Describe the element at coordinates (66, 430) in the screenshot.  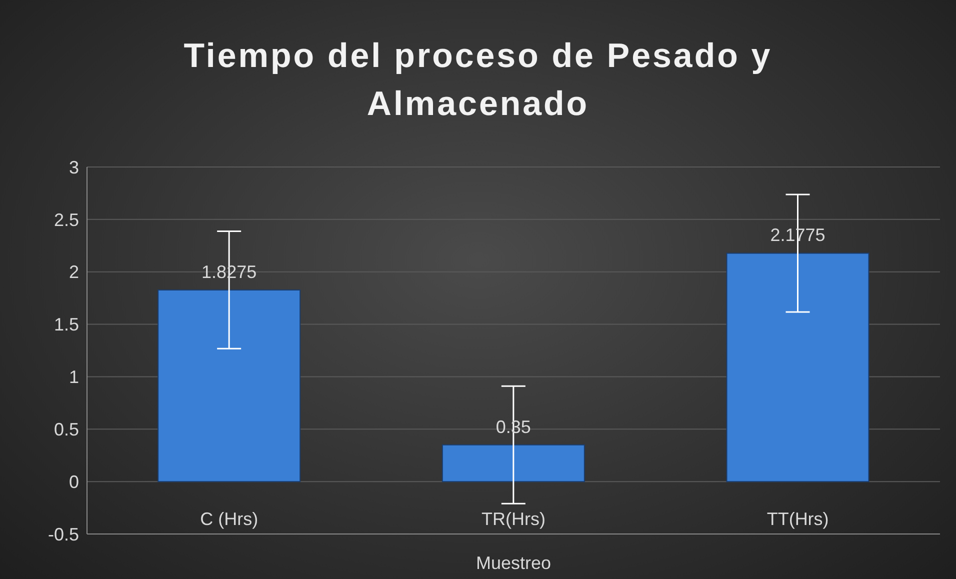
I see `y-tick-label: 0.5` at that location.